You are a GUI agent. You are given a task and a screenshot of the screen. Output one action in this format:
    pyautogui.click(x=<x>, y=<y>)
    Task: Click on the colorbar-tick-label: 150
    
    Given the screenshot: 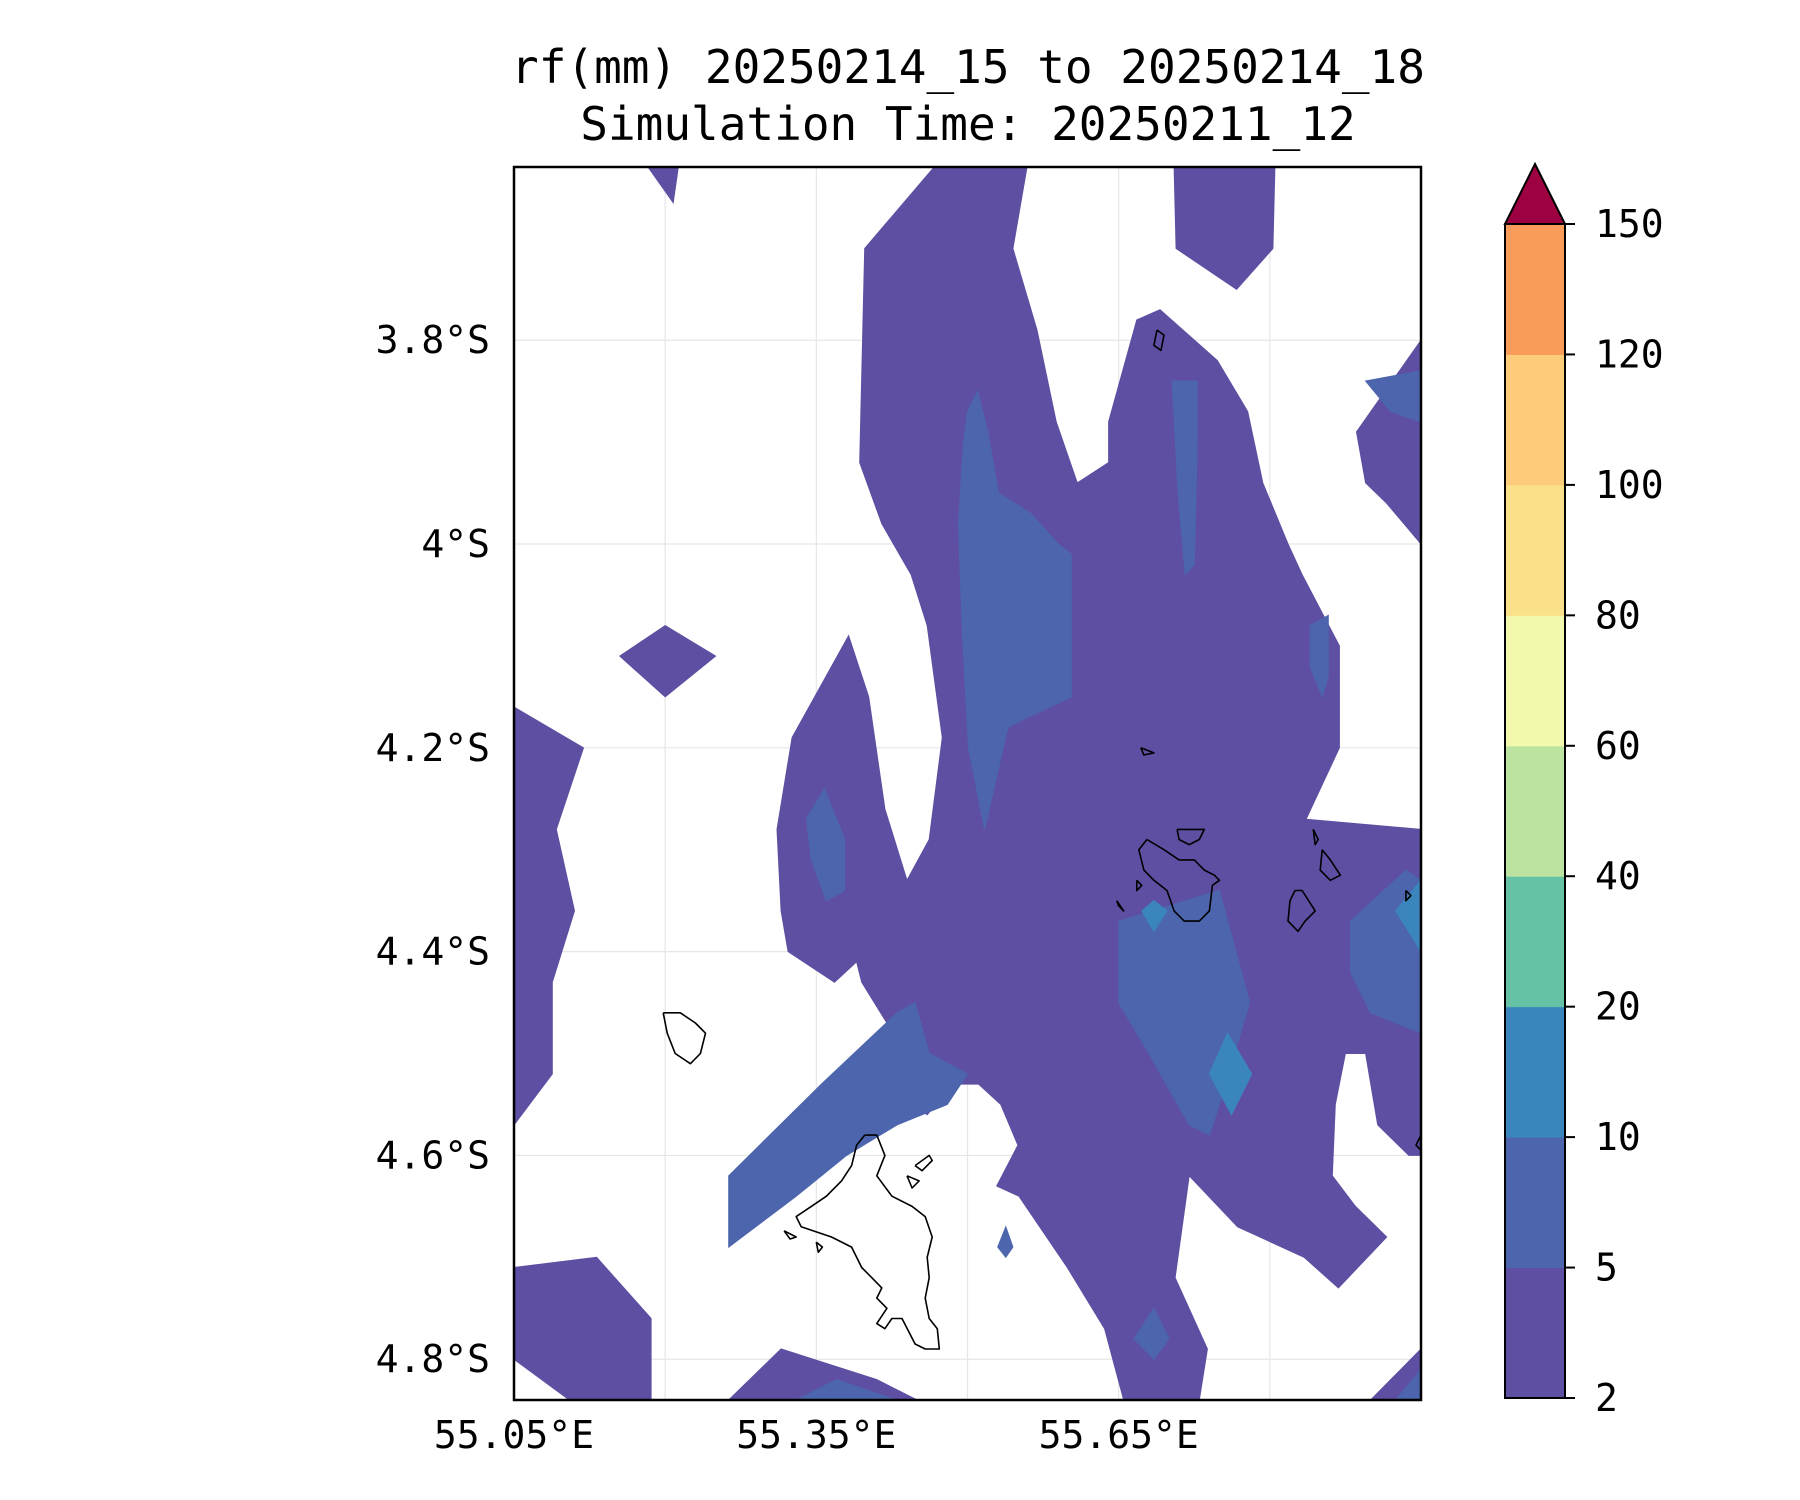 What is the action you would take?
    pyautogui.click(x=1629, y=224)
    